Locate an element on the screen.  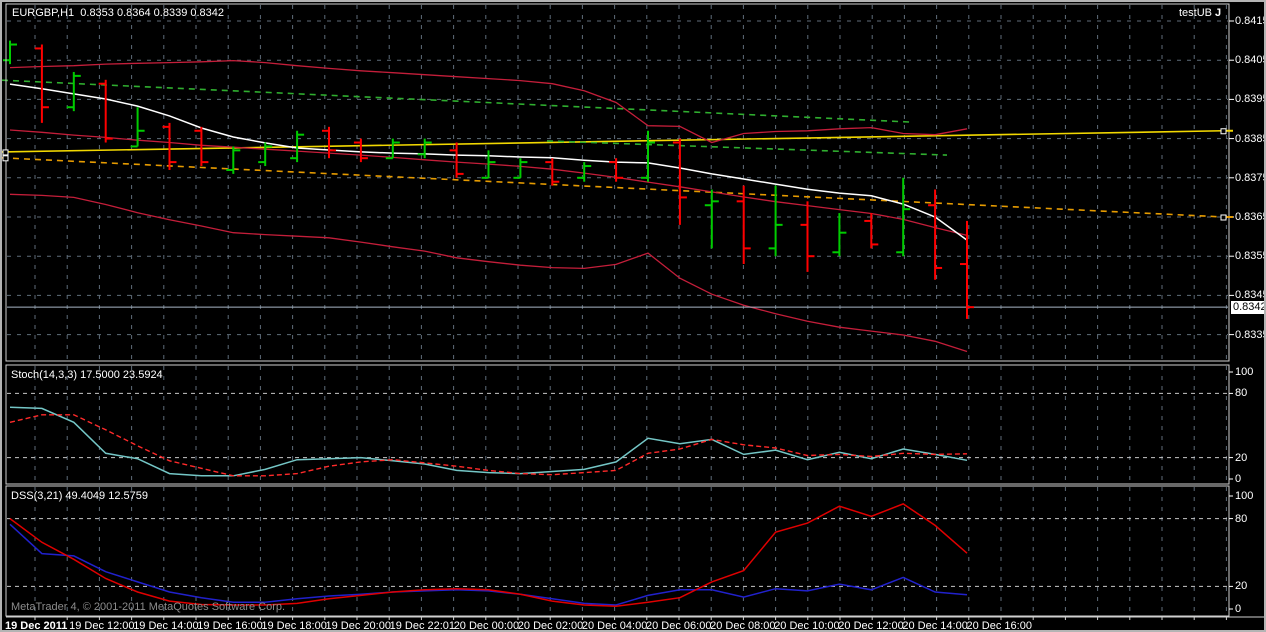
time-axis-label: 19 Dec 18:00 is located at coordinates (294, 626).